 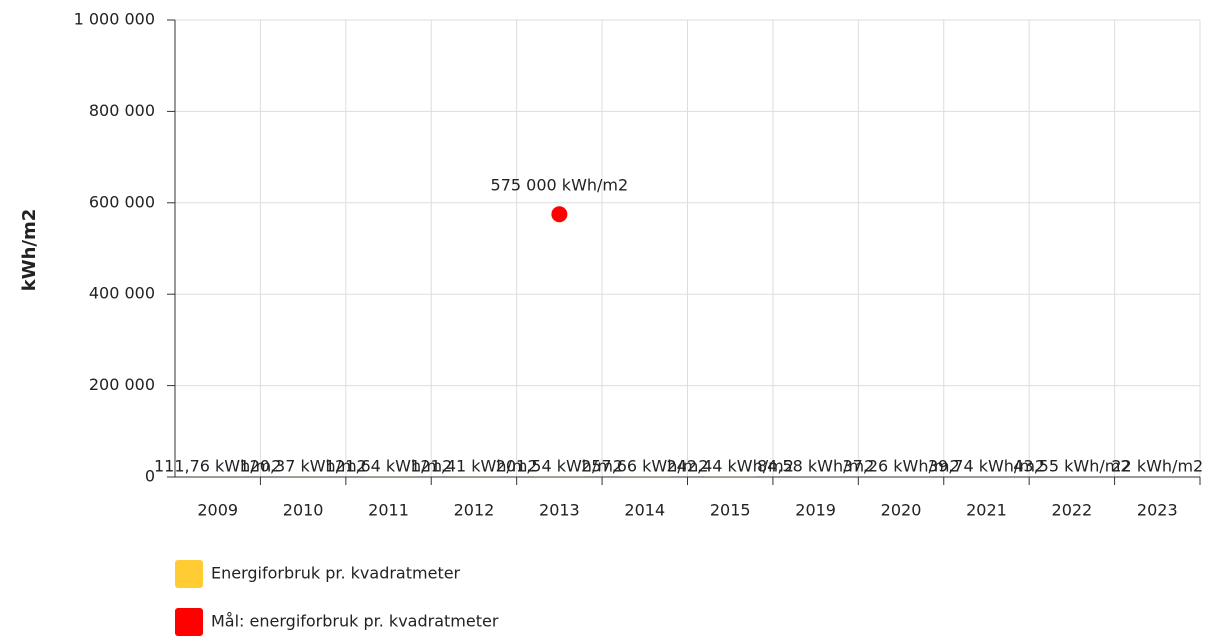 I want to click on legend-label: Energiforbruk pr. kvadratmeter, so click(x=336, y=573).